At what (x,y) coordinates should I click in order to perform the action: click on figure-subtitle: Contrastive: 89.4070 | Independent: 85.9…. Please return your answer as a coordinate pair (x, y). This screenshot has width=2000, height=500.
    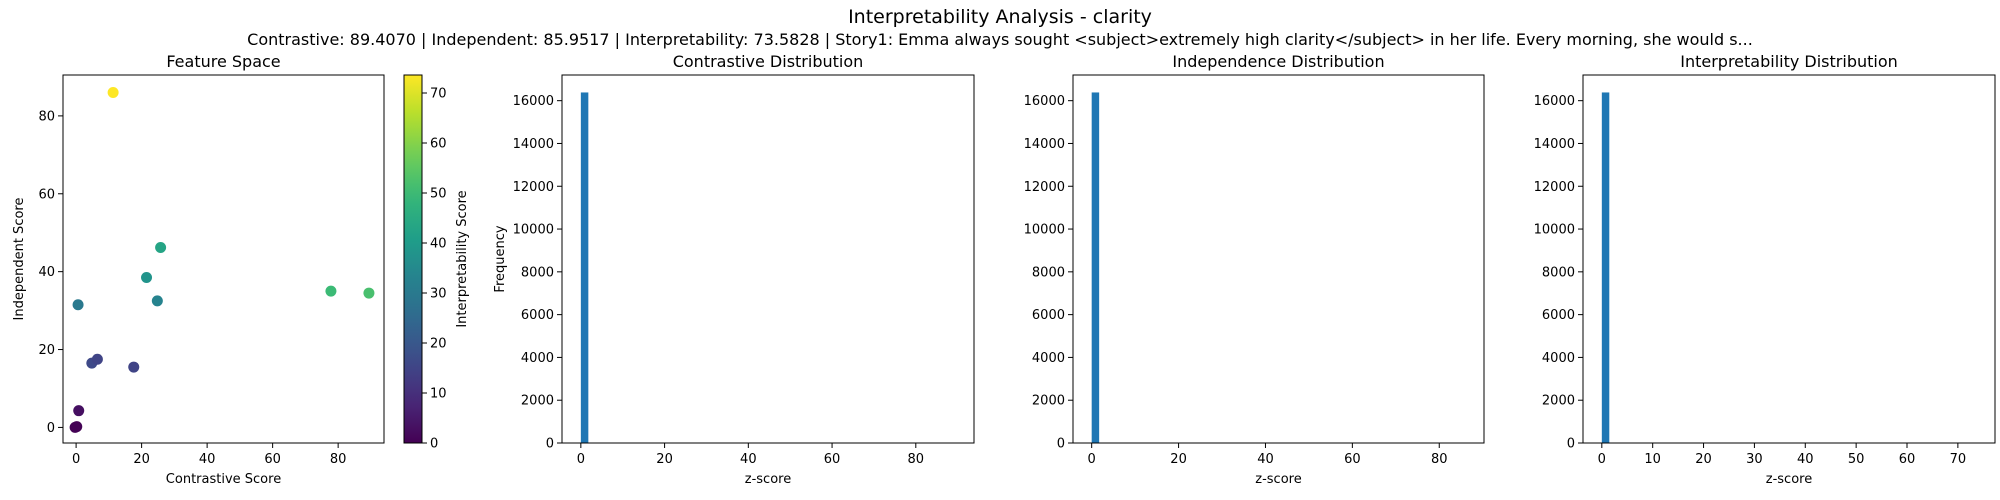
    Looking at the image, I should click on (1000, 39).